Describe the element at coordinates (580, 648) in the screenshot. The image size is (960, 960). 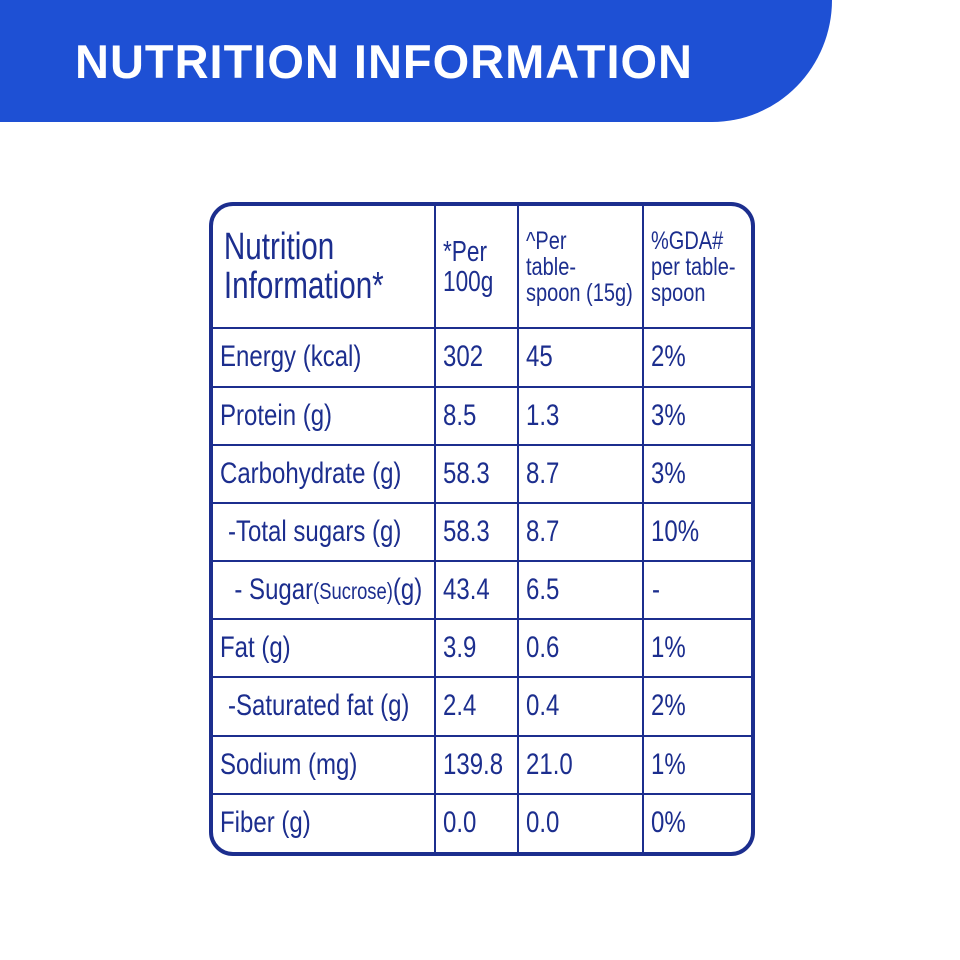
I see `per-tablespoon-value: 0.6` at that location.